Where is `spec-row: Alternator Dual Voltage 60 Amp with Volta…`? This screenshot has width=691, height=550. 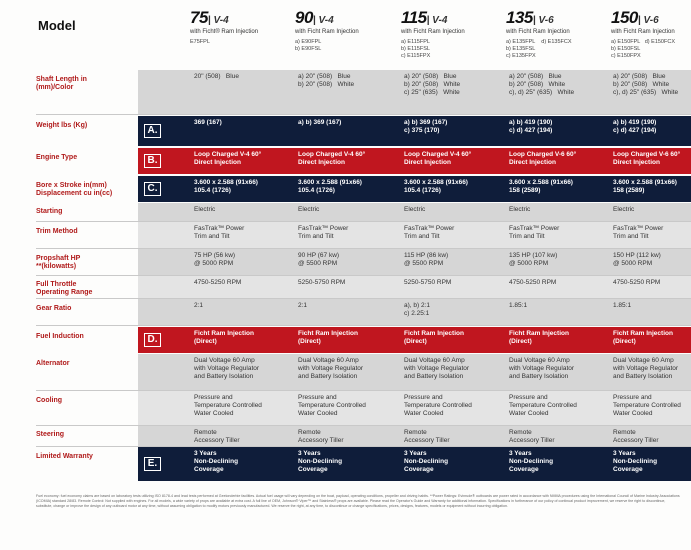
spec-row: Alternator Dual Voltage 60 Amp with Volta… is located at coordinates (345, 372).